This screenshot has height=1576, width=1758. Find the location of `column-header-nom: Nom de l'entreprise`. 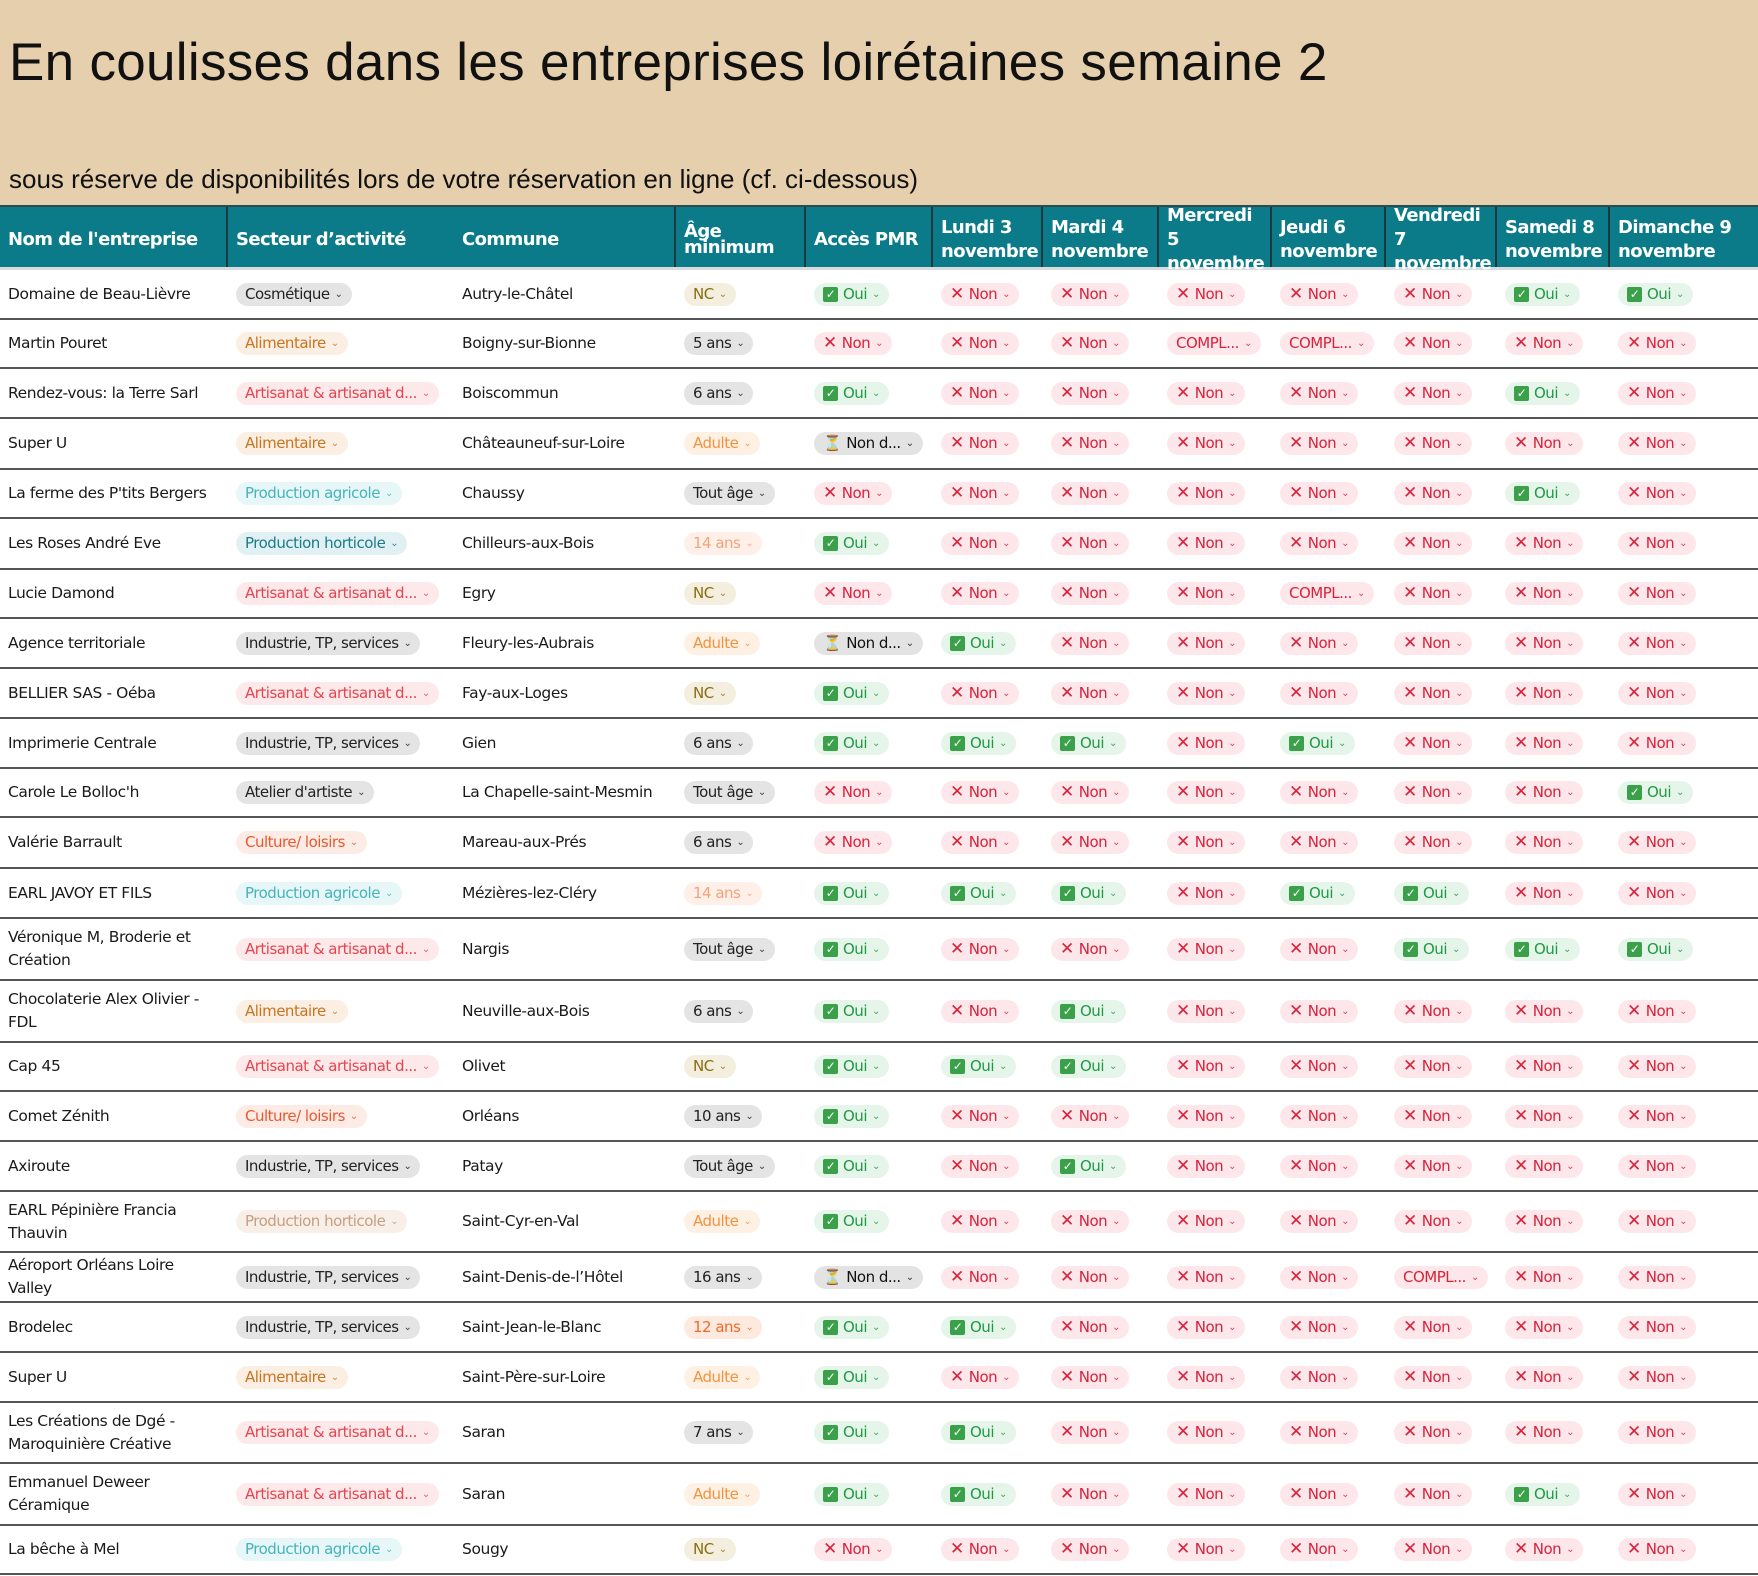

column-header-nom: Nom de l'entreprise is located at coordinates (114, 237).